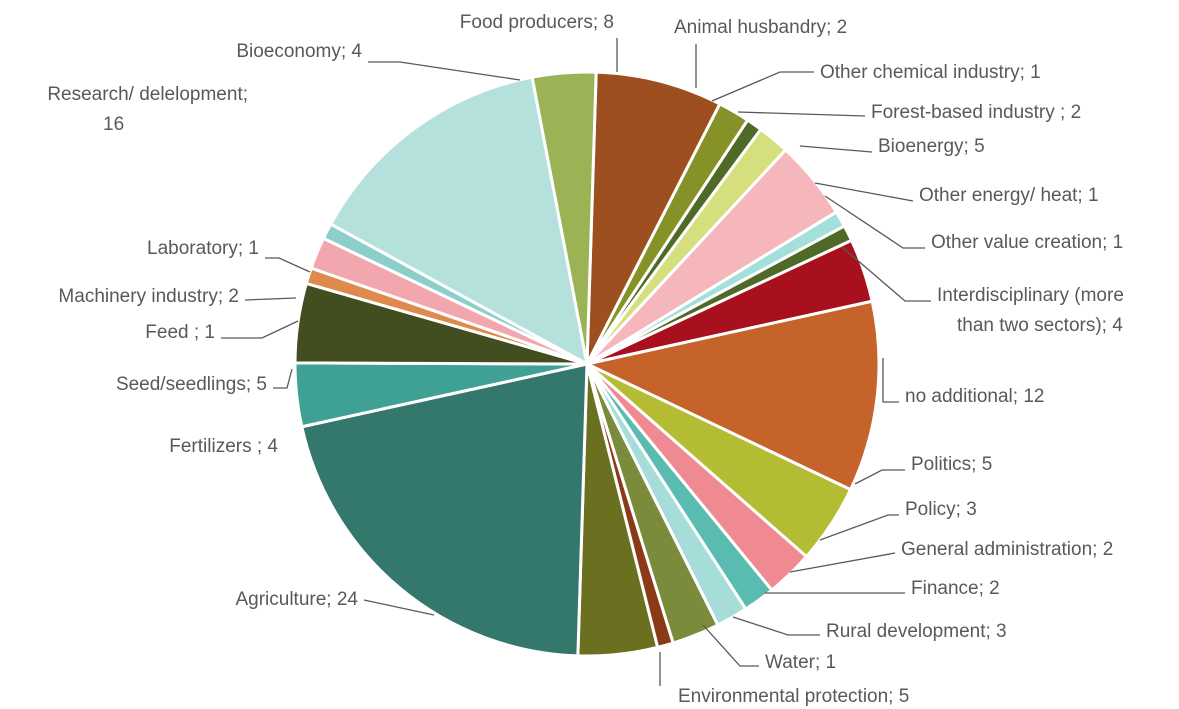 Image resolution: width=1179 pixels, height=709 pixels. What do you see at coordinates (890, 380) in the screenshot?
I see `leader-line-no-additional` at bounding box center [890, 380].